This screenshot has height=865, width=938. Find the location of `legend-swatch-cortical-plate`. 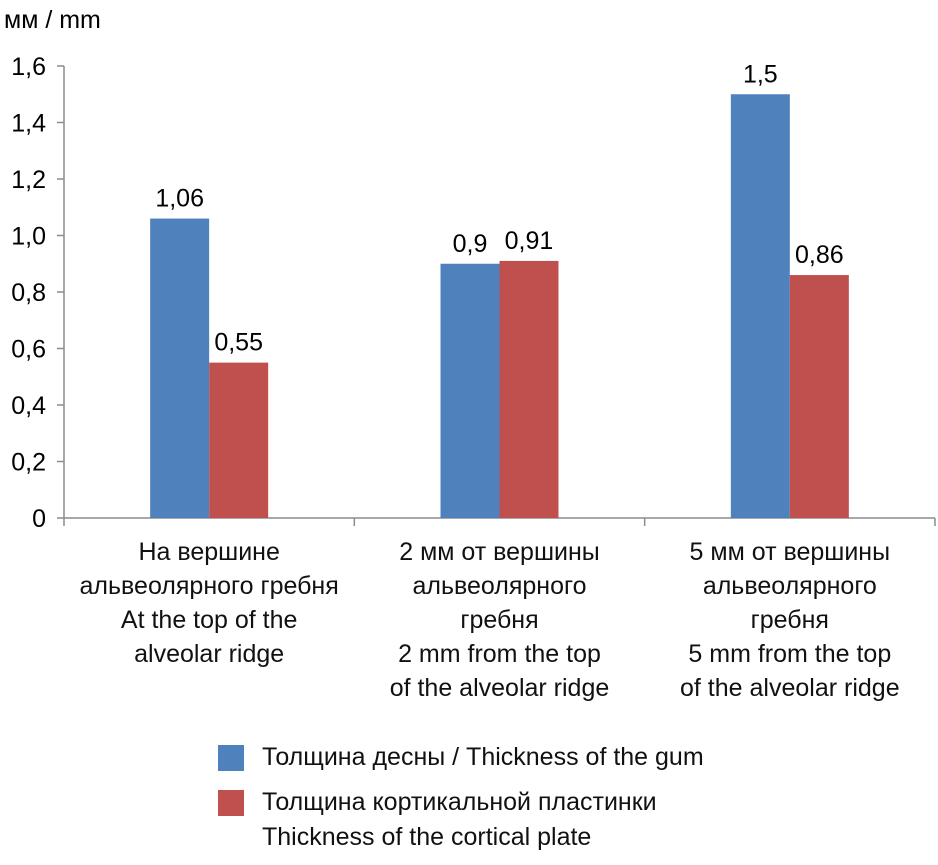

legend-swatch-cortical-plate is located at coordinates (231, 803).